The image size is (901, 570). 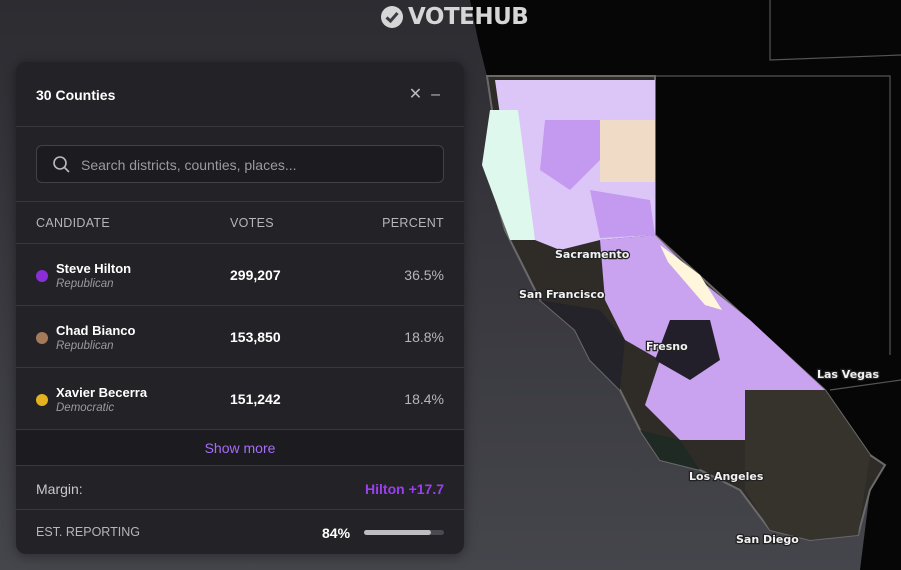 What do you see at coordinates (767, 539) in the screenshot?
I see `map-label: San Diego` at bounding box center [767, 539].